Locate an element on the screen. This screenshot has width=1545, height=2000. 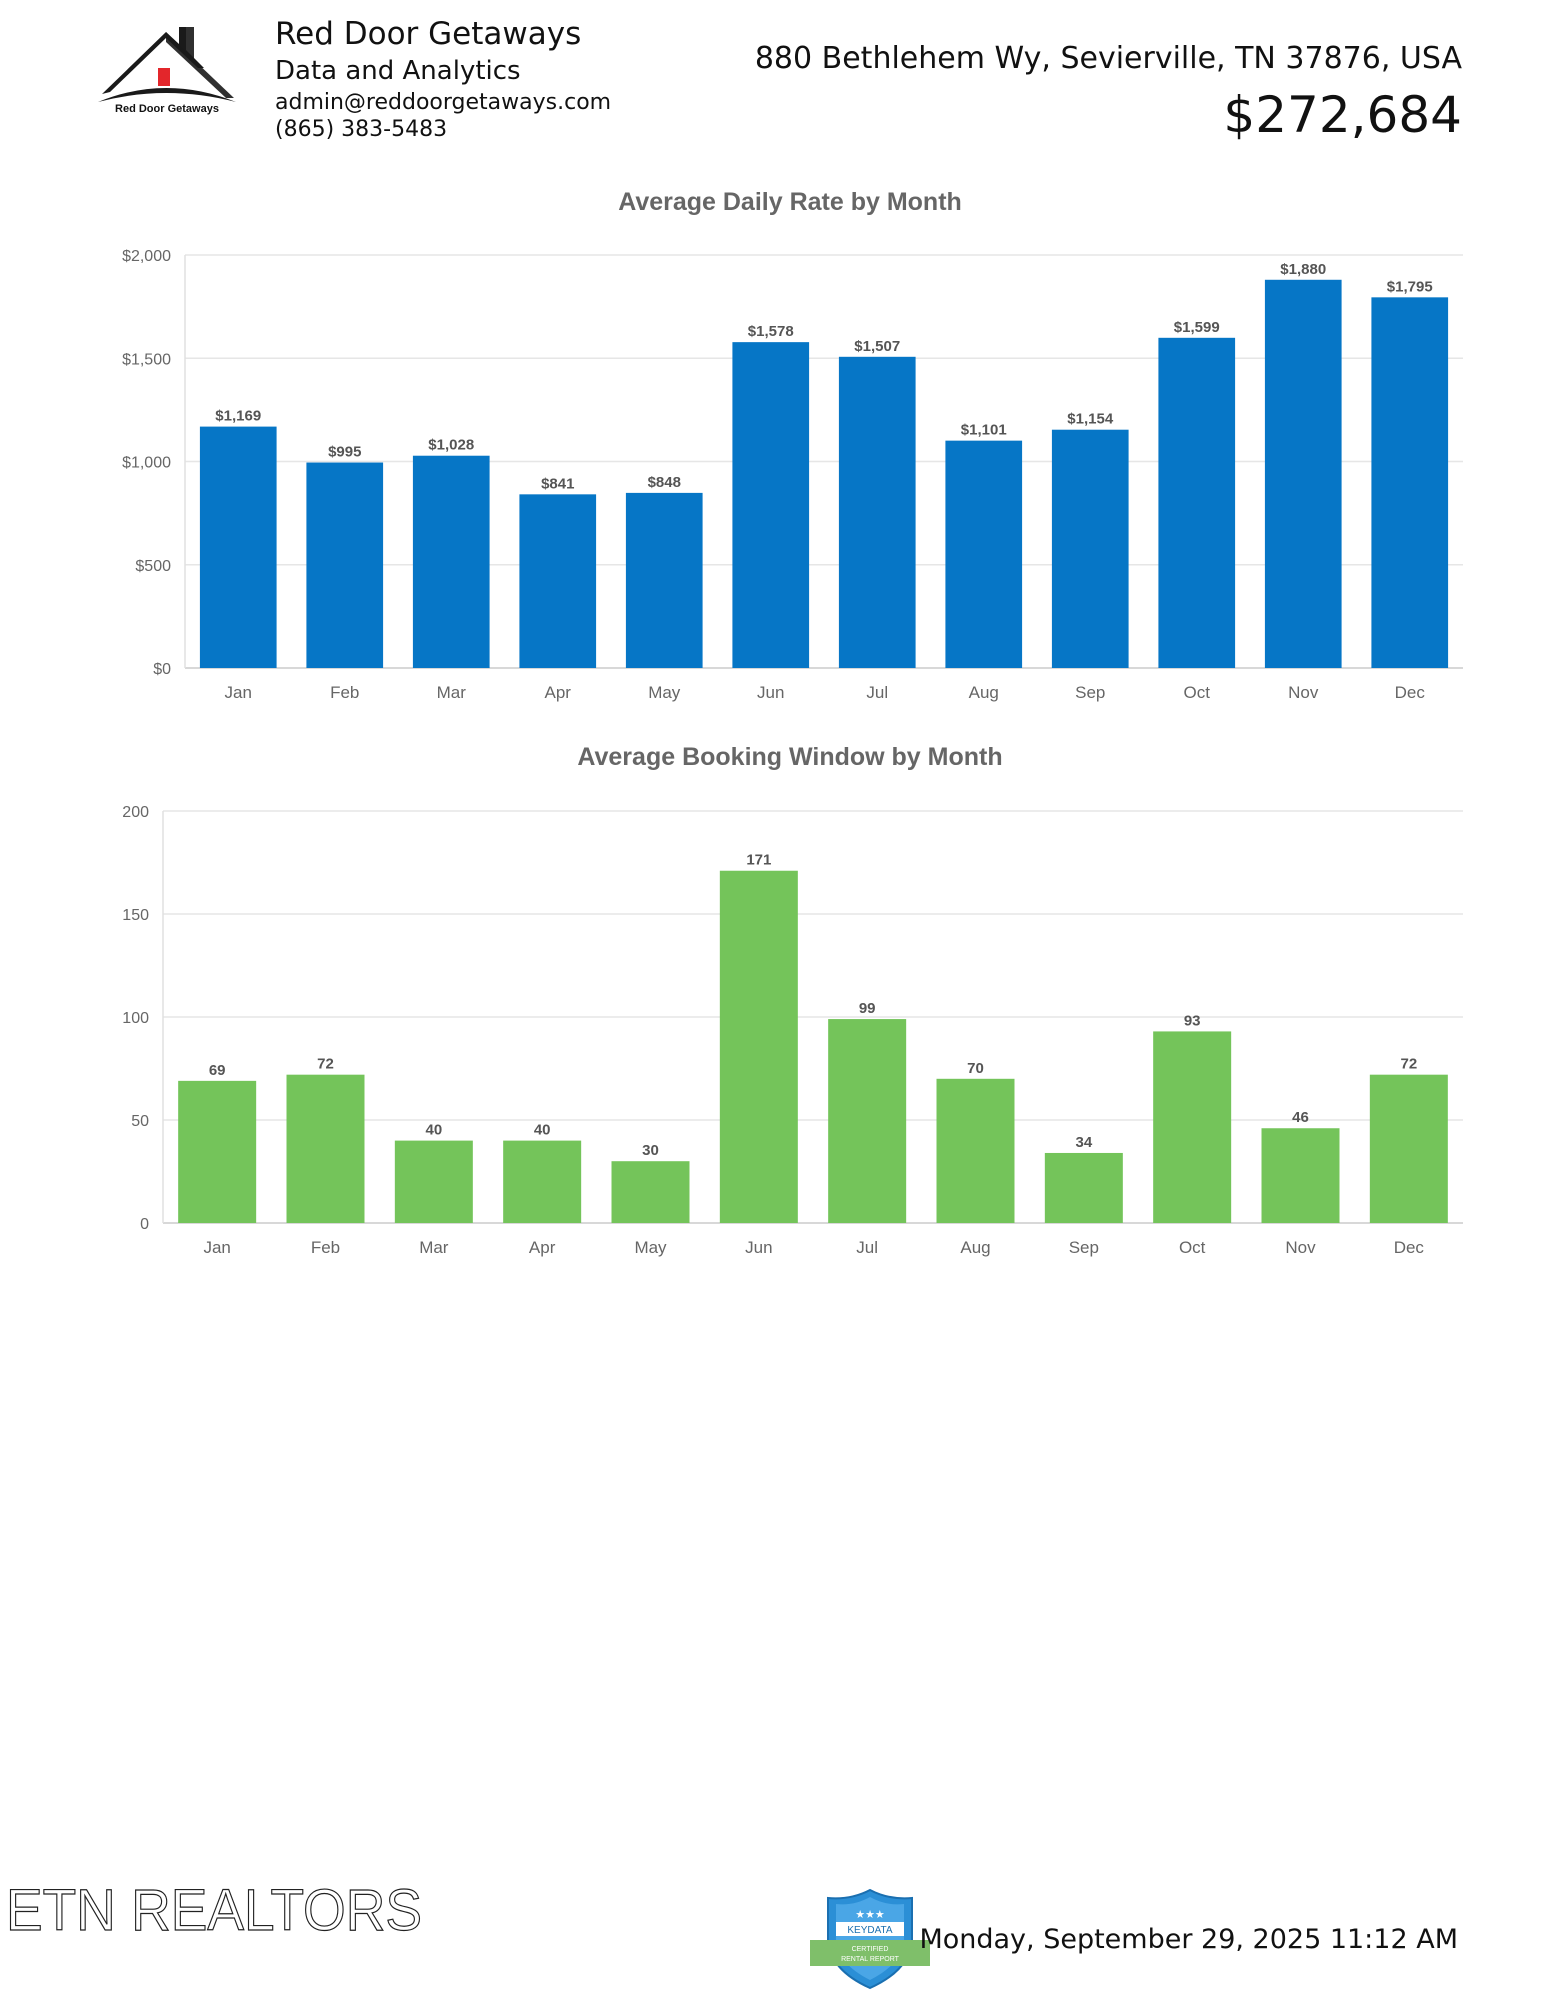
data-label: $1,028 is located at coordinates (451, 445).